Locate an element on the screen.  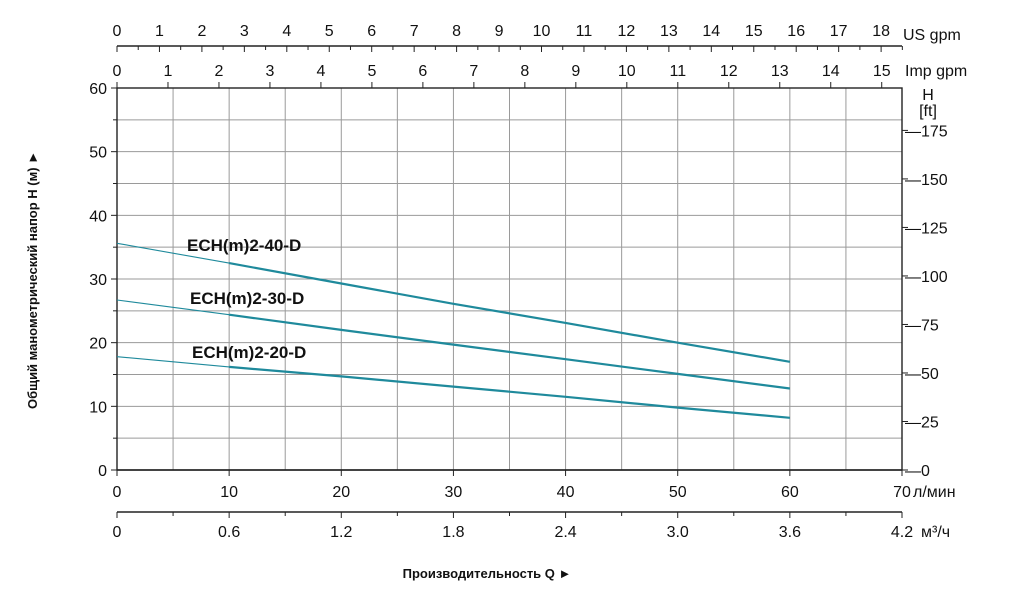
ft-tick-label: —0 is located at coordinates (917, 471).